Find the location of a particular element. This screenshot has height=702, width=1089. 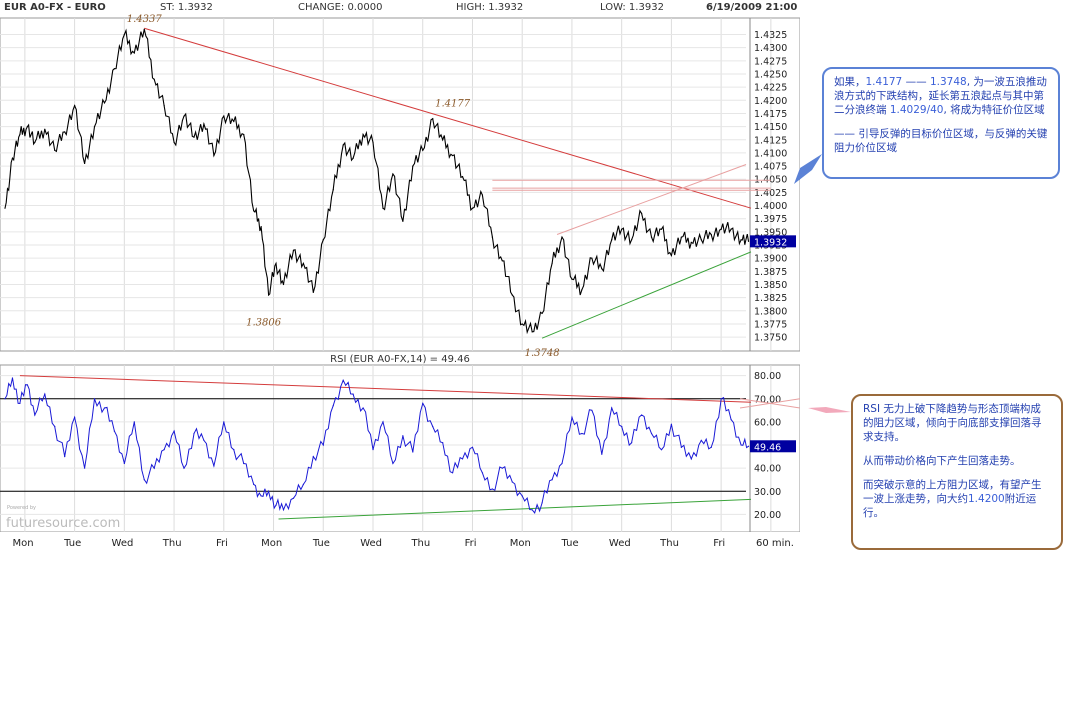

x-unit-label: 60 min. is located at coordinates (775, 543).